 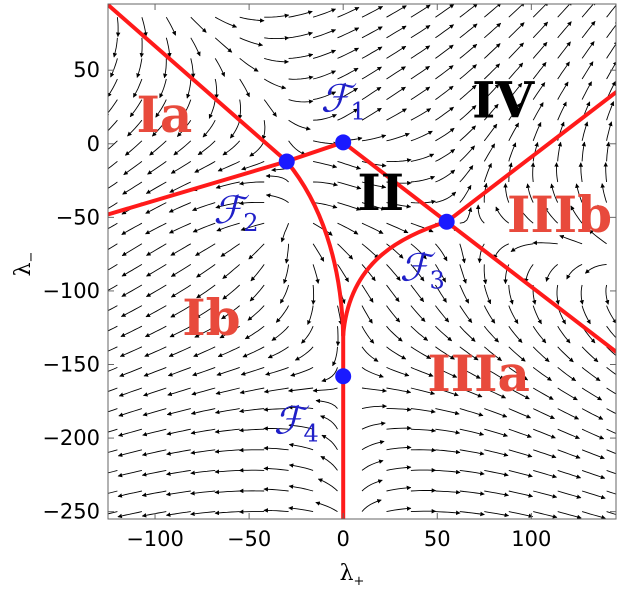 What do you see at coordinates (296, 423) in the screenshot?
I see `fixed-point-label-f4: ℱ4` at bounding box center [296, 423].